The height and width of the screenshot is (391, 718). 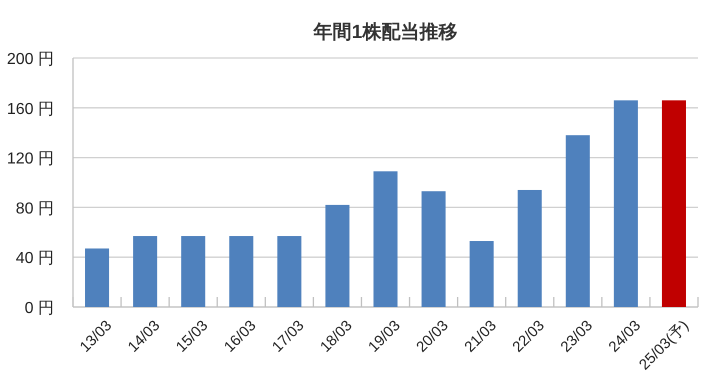 I want to click on ytick: 120 円, so click(x=30, y=159).